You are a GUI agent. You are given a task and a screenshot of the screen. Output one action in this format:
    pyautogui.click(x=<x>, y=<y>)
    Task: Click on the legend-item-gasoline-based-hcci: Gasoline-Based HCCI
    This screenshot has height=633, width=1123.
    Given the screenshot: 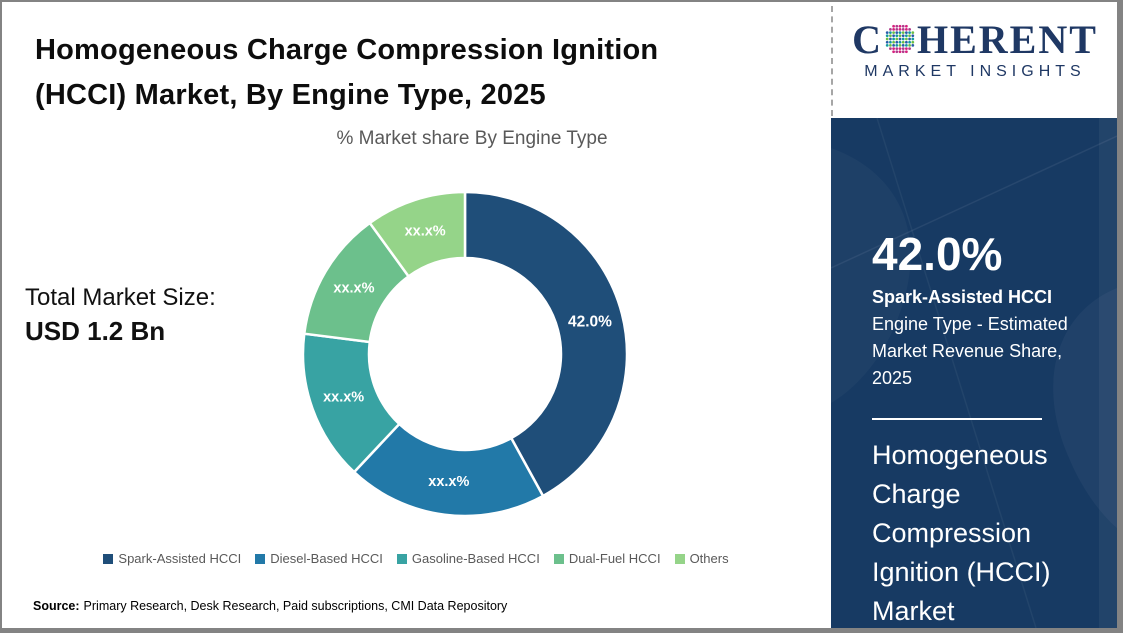 What is the action you would take?
    pyautogui.click(x=468, y=558)
    